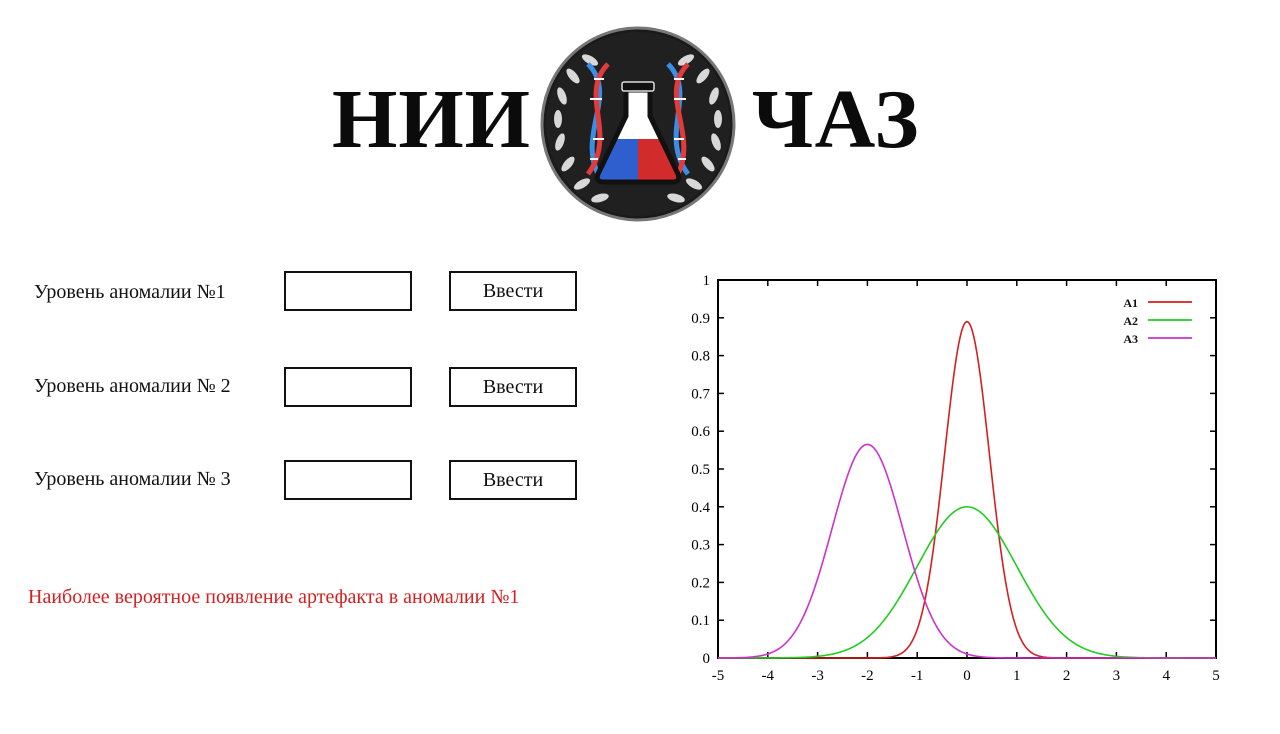 The width and height of the screenshot is (1280, 734). What do you see at coordinates (1117, 676) in the screenshot?
I see `x-tick-label: 3` at bounding box center [1117, 676].